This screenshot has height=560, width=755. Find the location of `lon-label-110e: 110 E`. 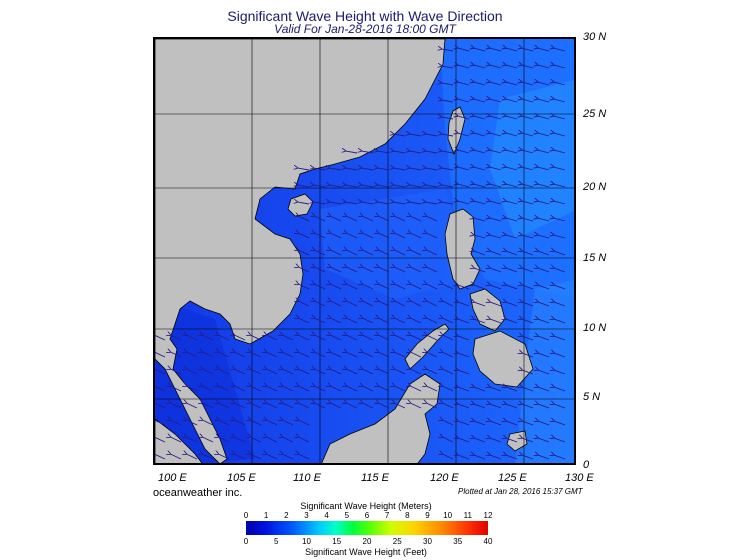

lon-label-110e: 110 E is located at coordinates (307, 478).